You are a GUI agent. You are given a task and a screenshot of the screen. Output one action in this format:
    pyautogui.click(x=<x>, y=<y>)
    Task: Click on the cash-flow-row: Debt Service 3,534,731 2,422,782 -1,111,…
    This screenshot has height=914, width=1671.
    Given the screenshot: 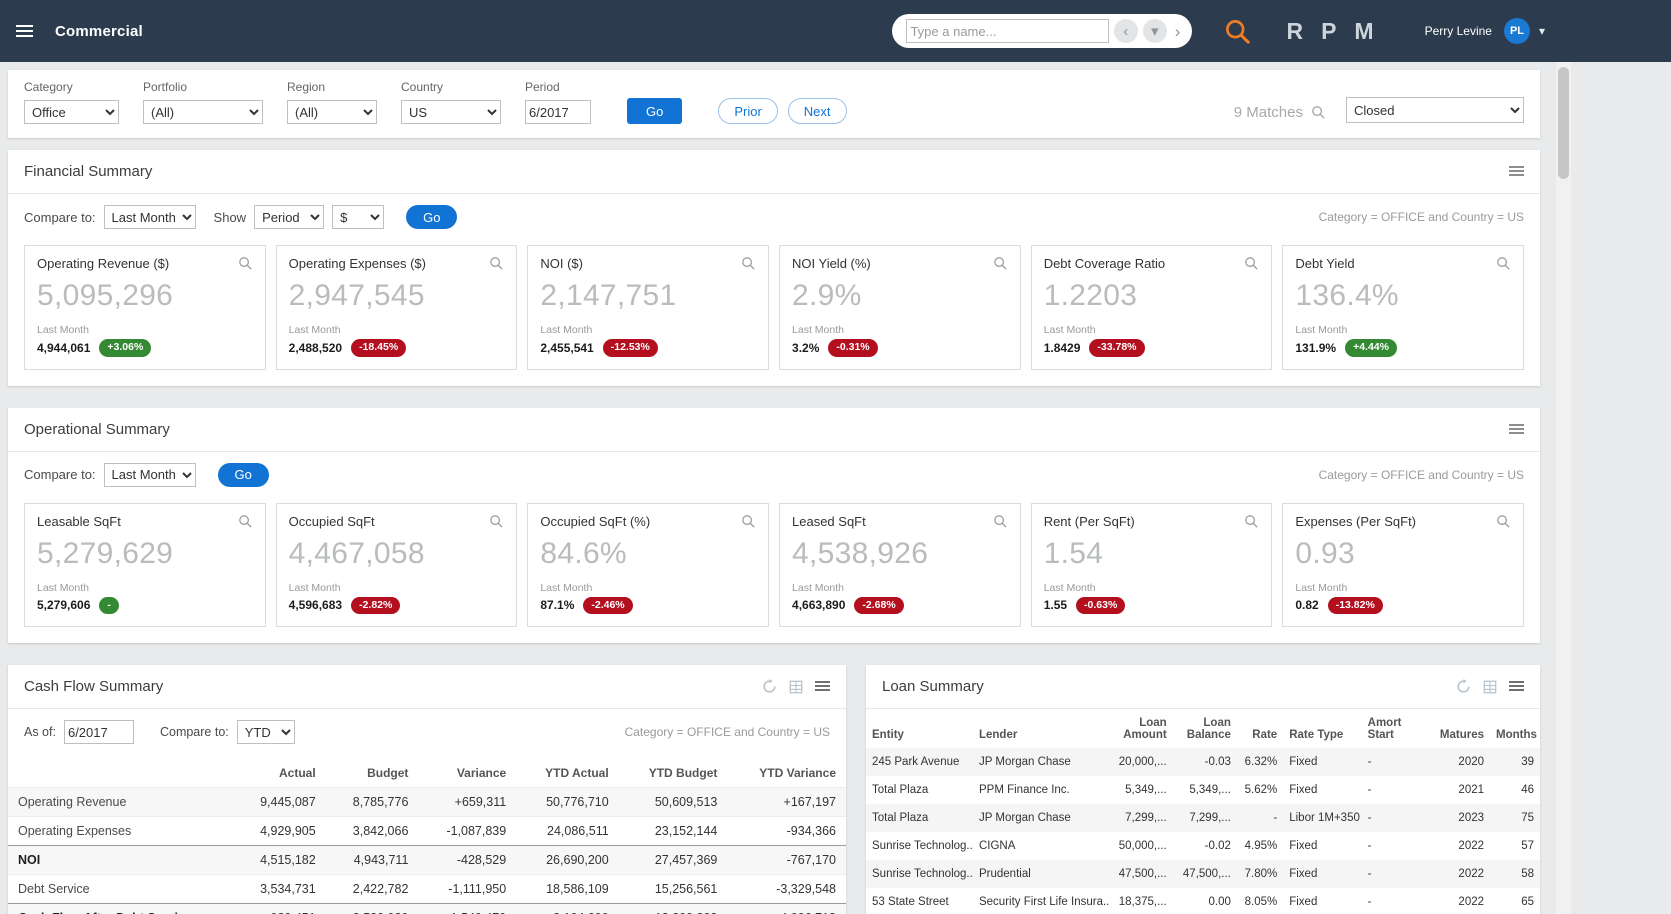 What is the action you would take?
    pyautogui.click(x=427, y=889)
    